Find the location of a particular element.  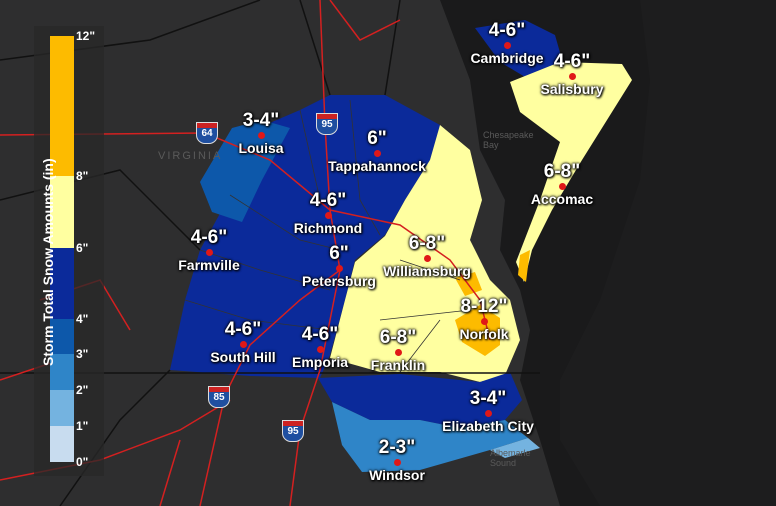

state-label: VIRGINIA is located at coordinates (190, 156).